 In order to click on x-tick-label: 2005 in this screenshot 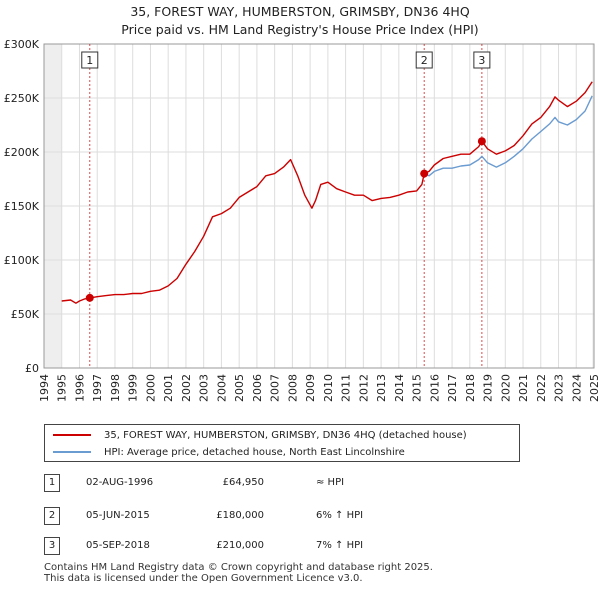, I will do `click(239, 388)`.